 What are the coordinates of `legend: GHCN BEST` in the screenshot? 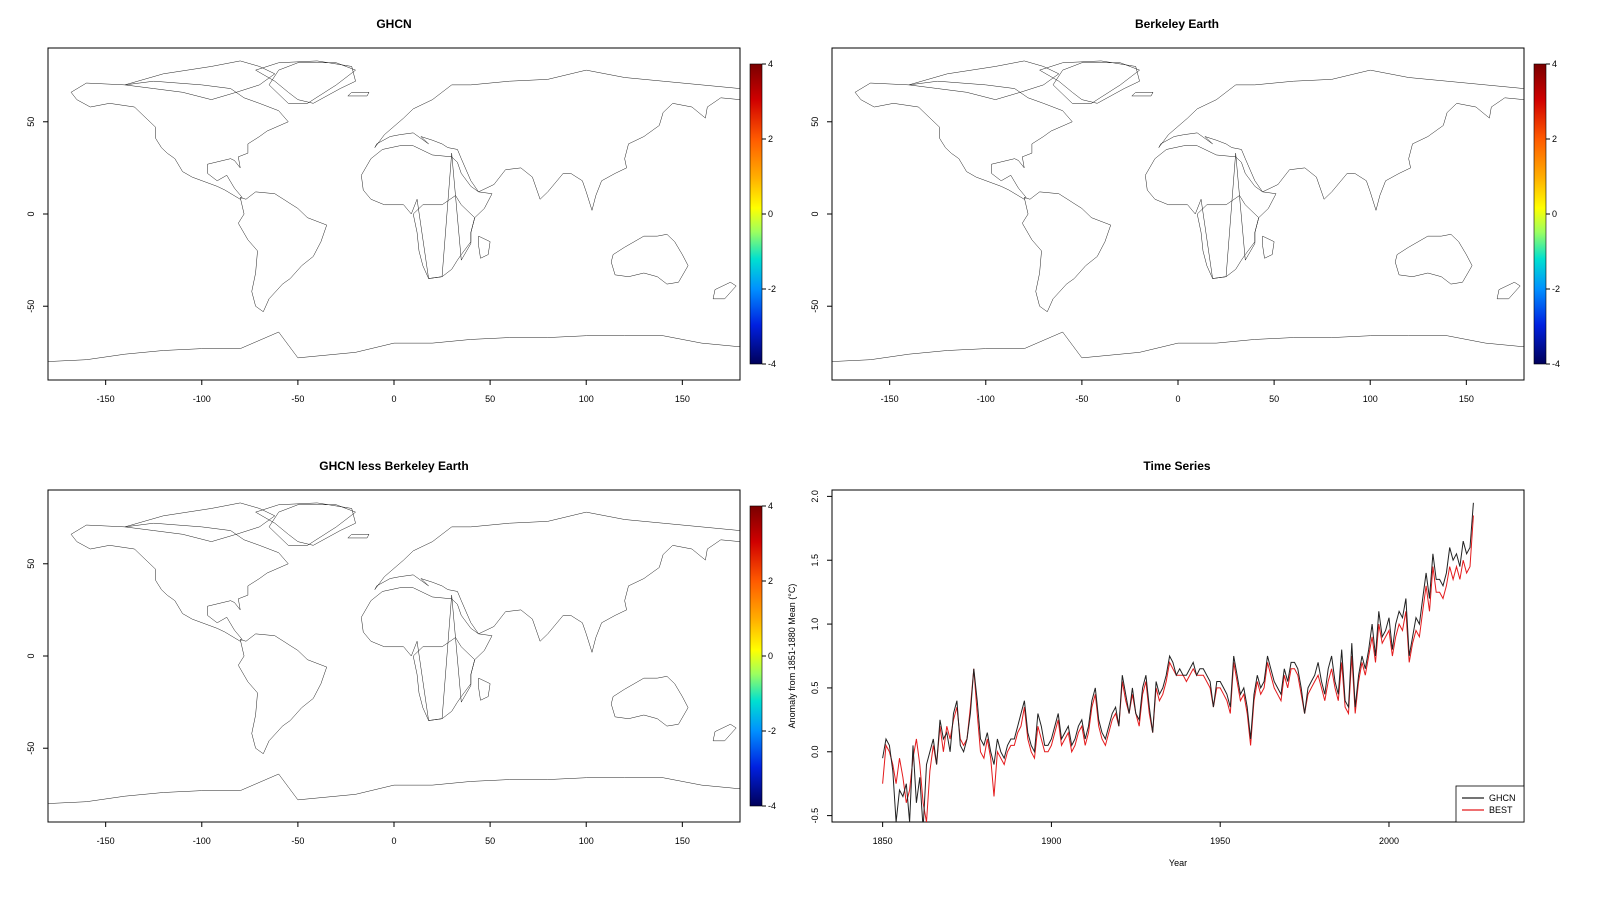 It's located at (1490, 804).